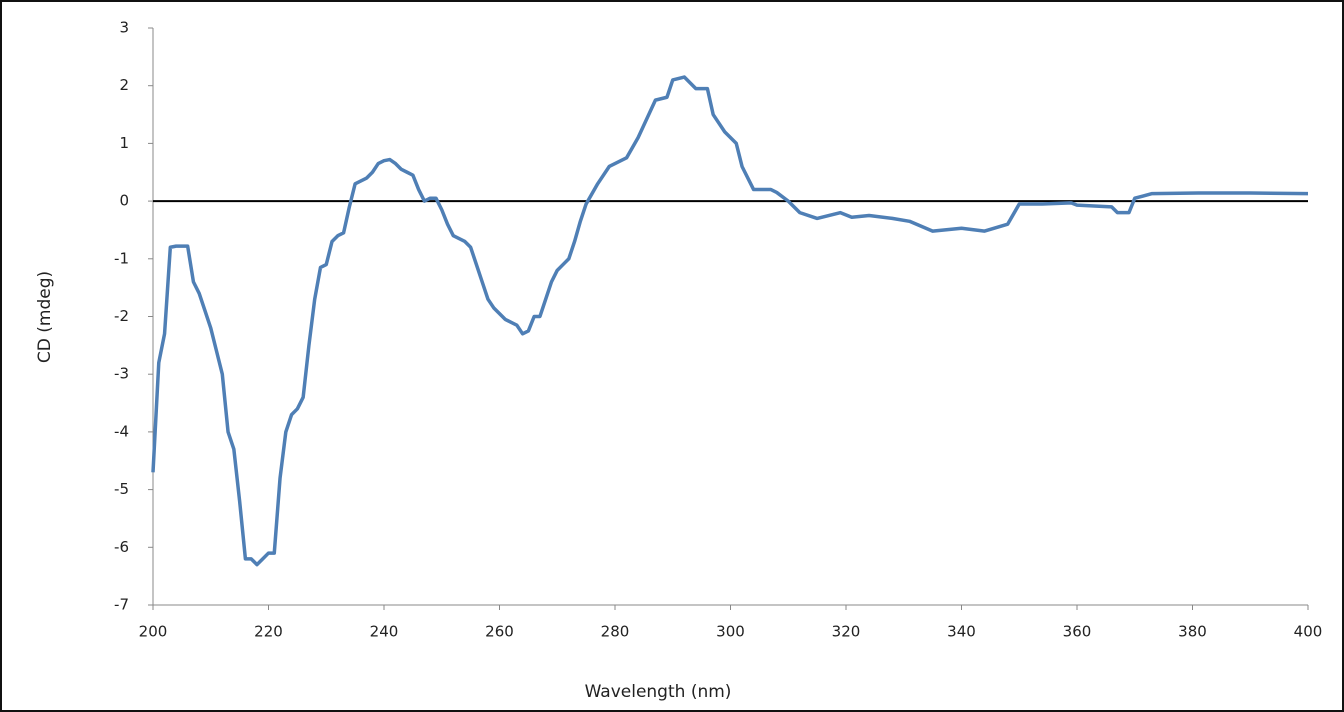 The height and width of the screenshot is (712, 1344). Describe the element at coordinates (1077, 632) in the screenshot. I see `x-tick-label: 360` at that location.